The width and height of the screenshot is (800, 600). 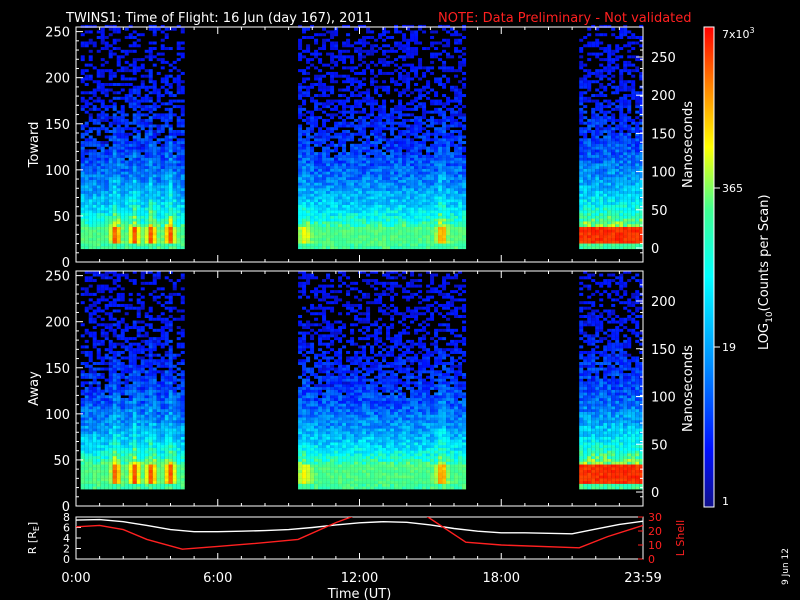 I want to click on preliminary-note: NOTE: Data Preliminary - Not validated, so click(x=565, y=18).